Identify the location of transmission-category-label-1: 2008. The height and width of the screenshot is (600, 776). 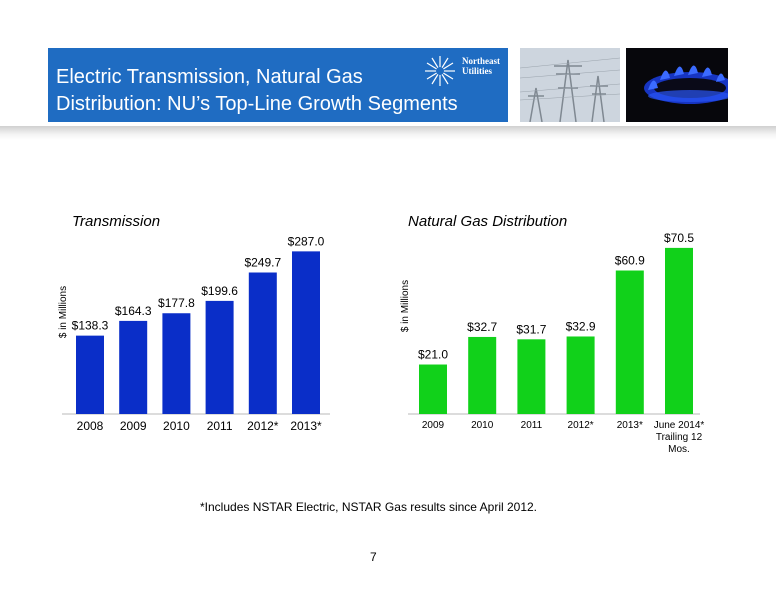
(90, 426).